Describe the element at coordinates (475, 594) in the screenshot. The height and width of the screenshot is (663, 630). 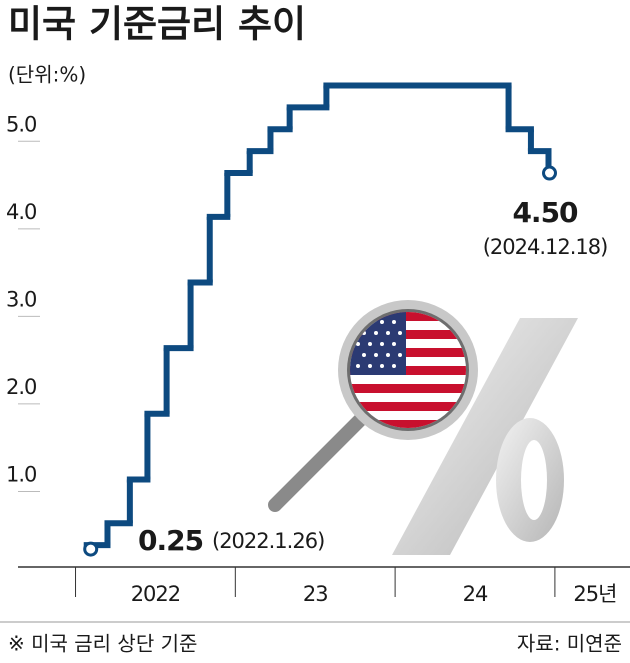
I see `x-tick-label: 24` at that location.